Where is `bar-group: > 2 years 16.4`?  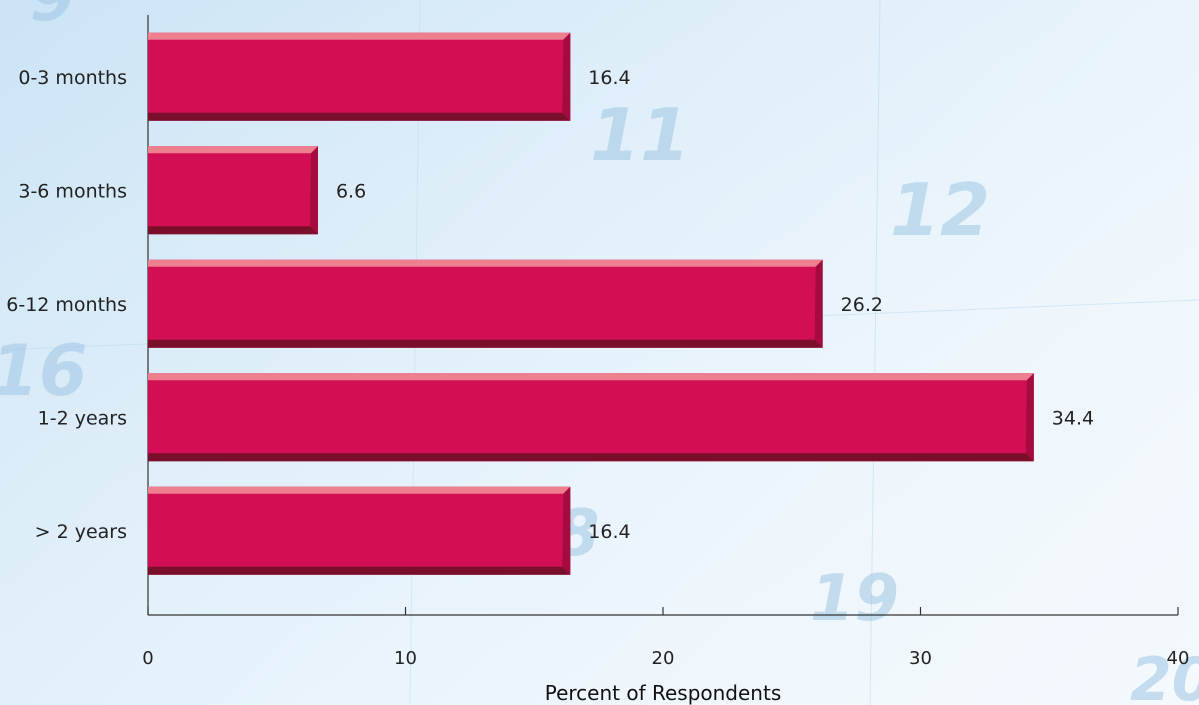 bar-group: > 2 years 16.4 is located at coordinates (333, 530).